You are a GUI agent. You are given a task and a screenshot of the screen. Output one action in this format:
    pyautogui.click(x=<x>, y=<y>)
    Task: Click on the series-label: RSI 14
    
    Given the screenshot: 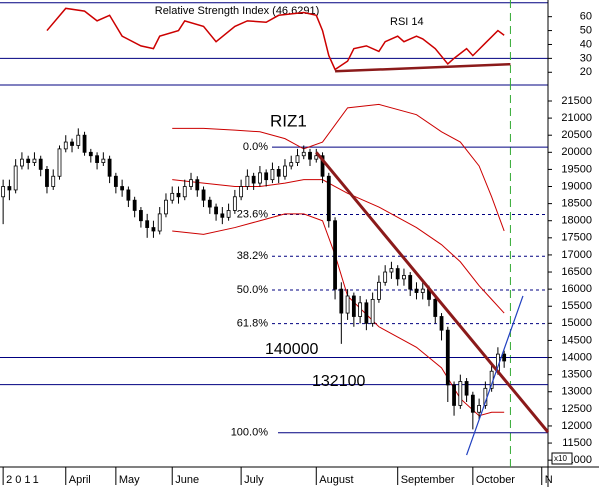 What is the action you would take?
    pyautogui.click(x=407, y=22)
    